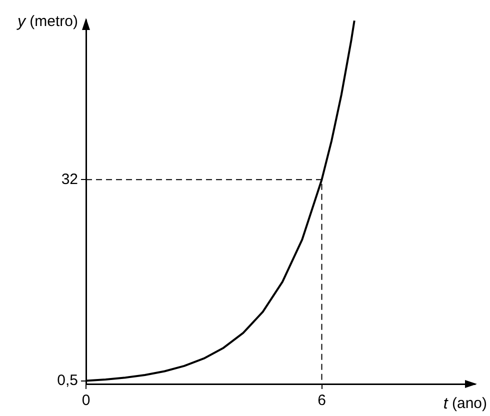 The height and width of the screenshot is (416, 490). I want to click on y-tick-label: 0,5, so click(67, 380).